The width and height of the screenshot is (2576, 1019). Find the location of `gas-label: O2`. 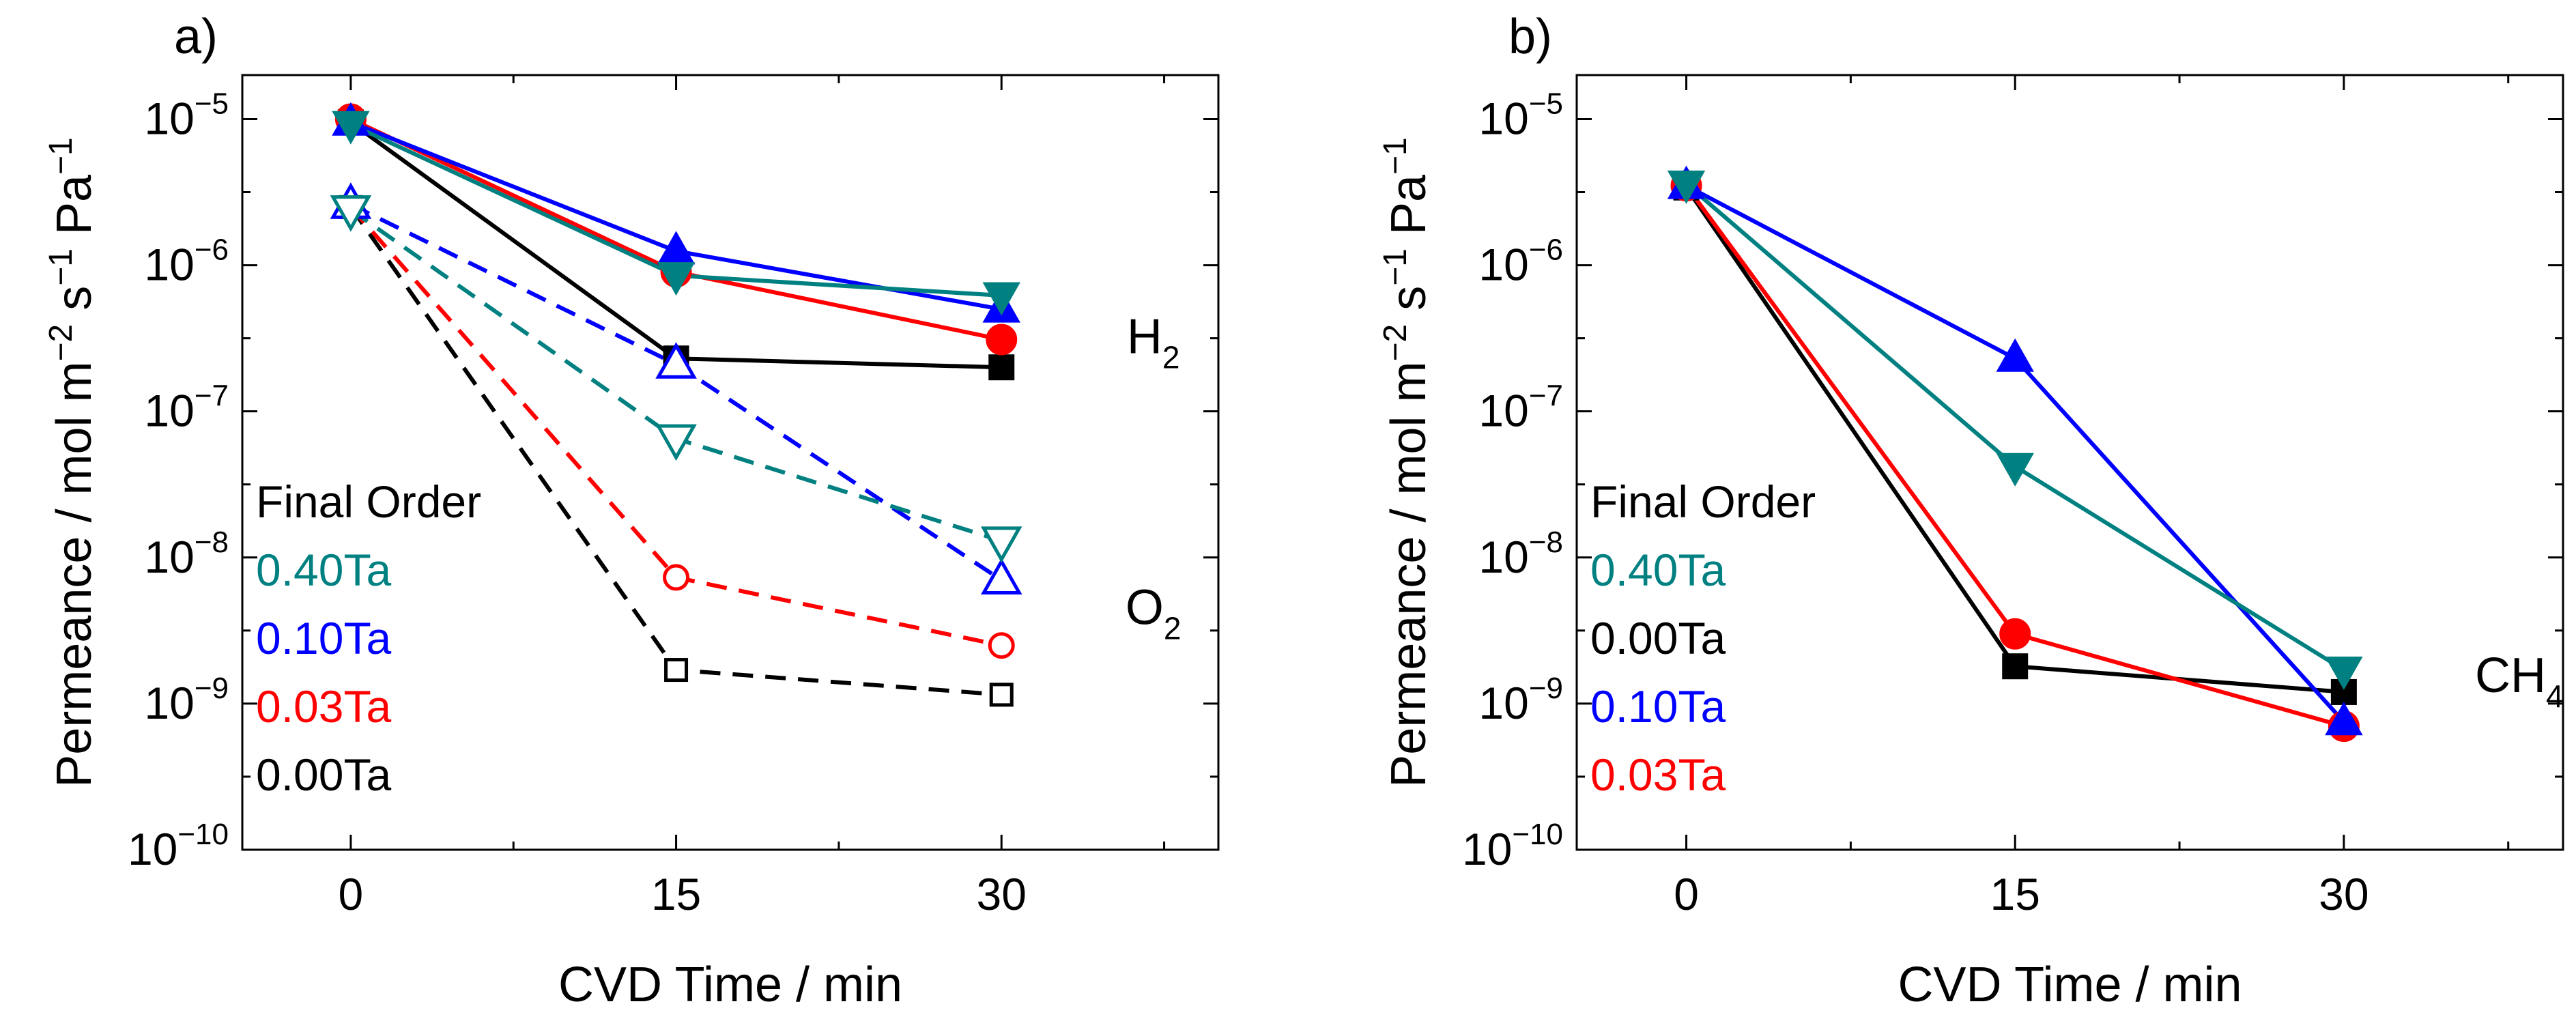

gas-label: O2 is located at coordinates (1154, 613).